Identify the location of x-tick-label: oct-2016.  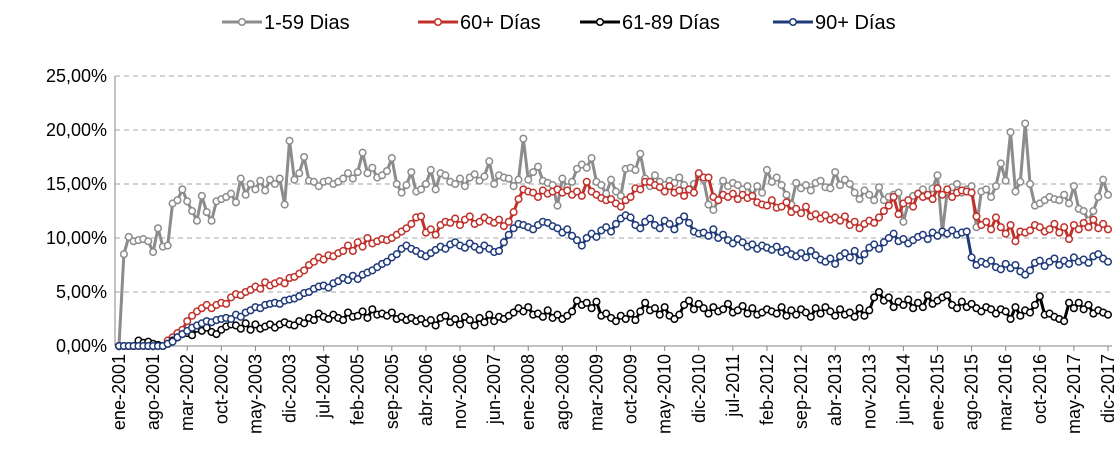
(1040, 389).